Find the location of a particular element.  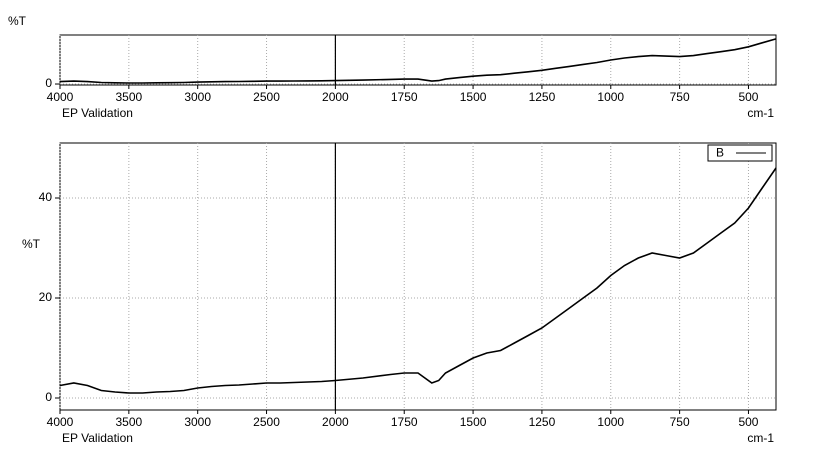

plot-area is located at coordinates (418, 60).